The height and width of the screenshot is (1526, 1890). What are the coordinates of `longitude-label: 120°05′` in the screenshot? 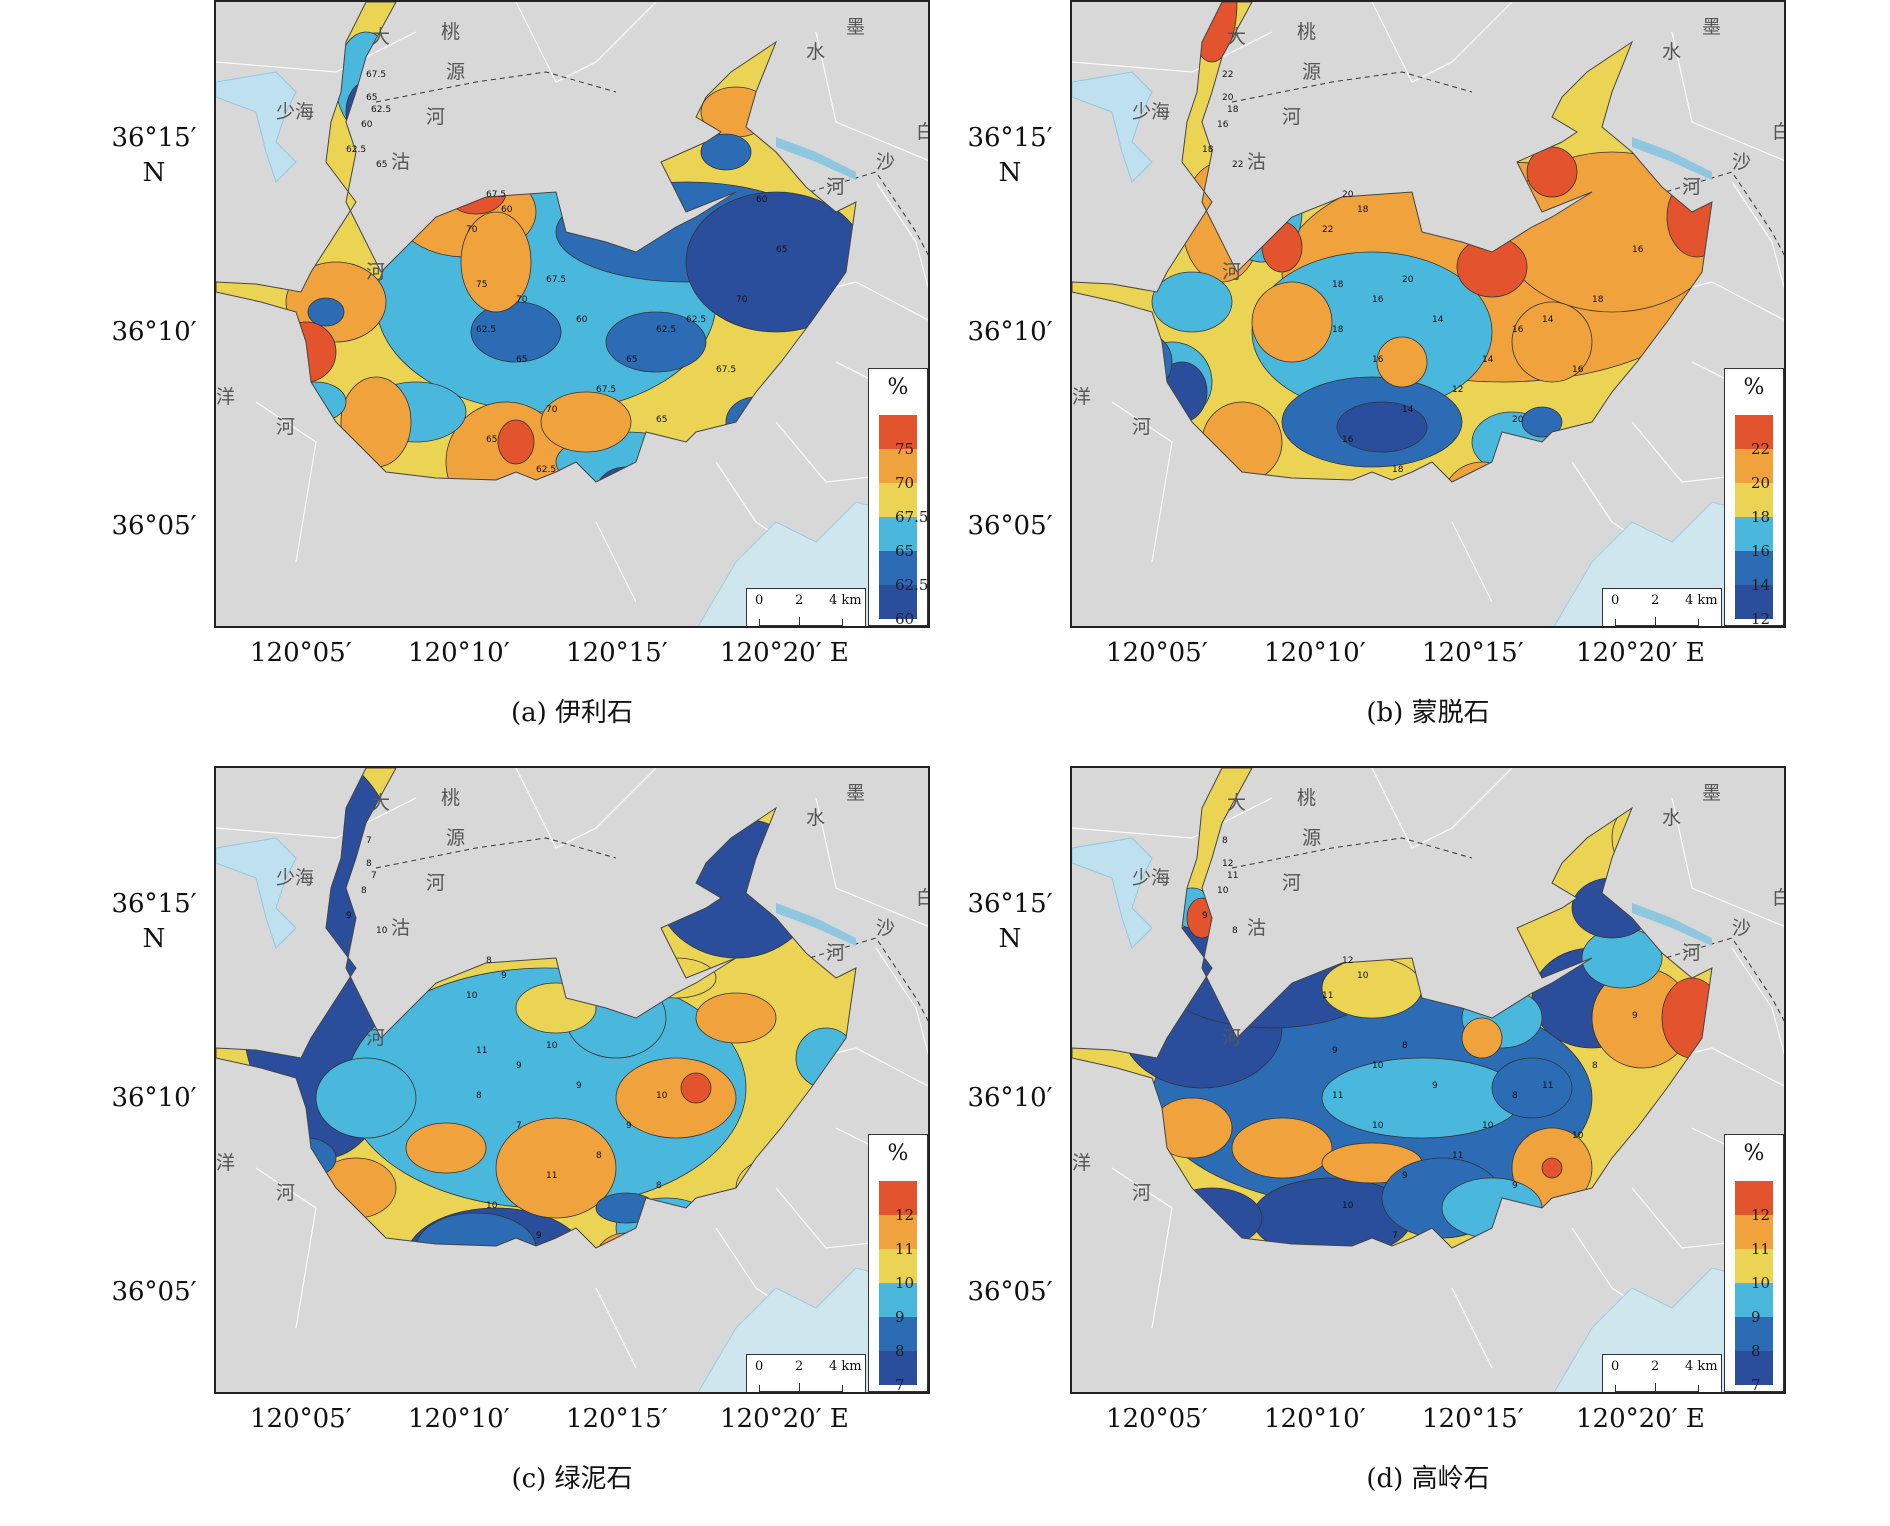 It's located at (301, 1419).